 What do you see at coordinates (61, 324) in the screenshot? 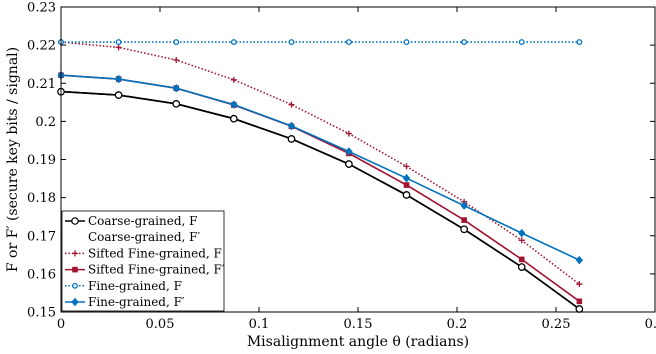
I see `x-tick-label: 0` at bounding box center [61, 324].